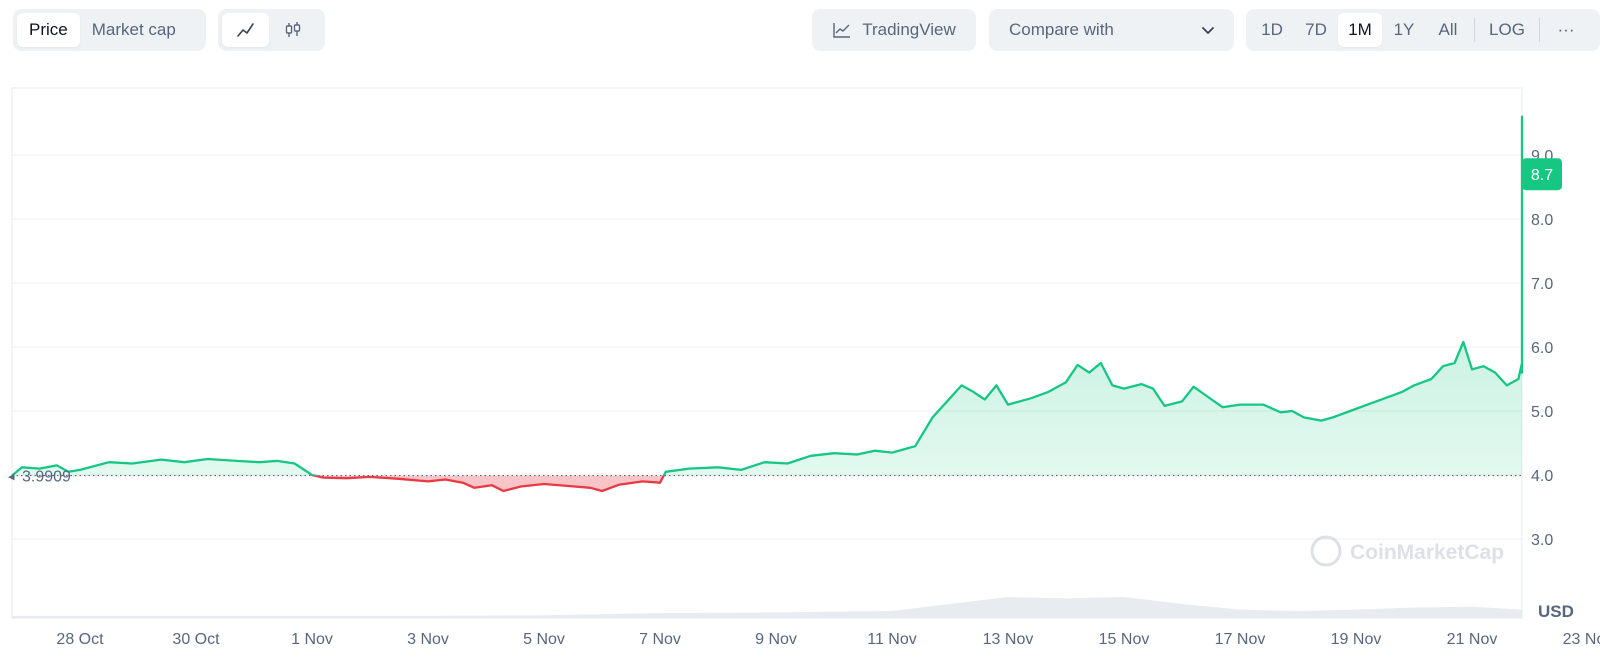 The width and height of the screenshot is (1600, 667). Describe the element at coordinates (1404, 29) in the screenshot. I see `range-1y: 1Y` at that location.